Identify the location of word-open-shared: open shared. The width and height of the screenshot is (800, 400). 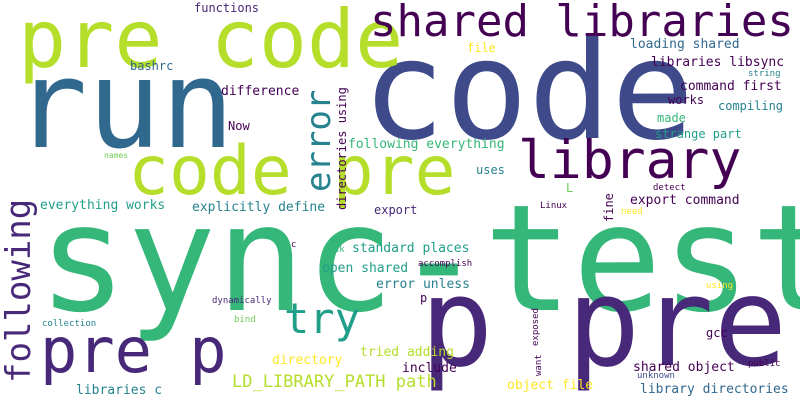
(365, 268).